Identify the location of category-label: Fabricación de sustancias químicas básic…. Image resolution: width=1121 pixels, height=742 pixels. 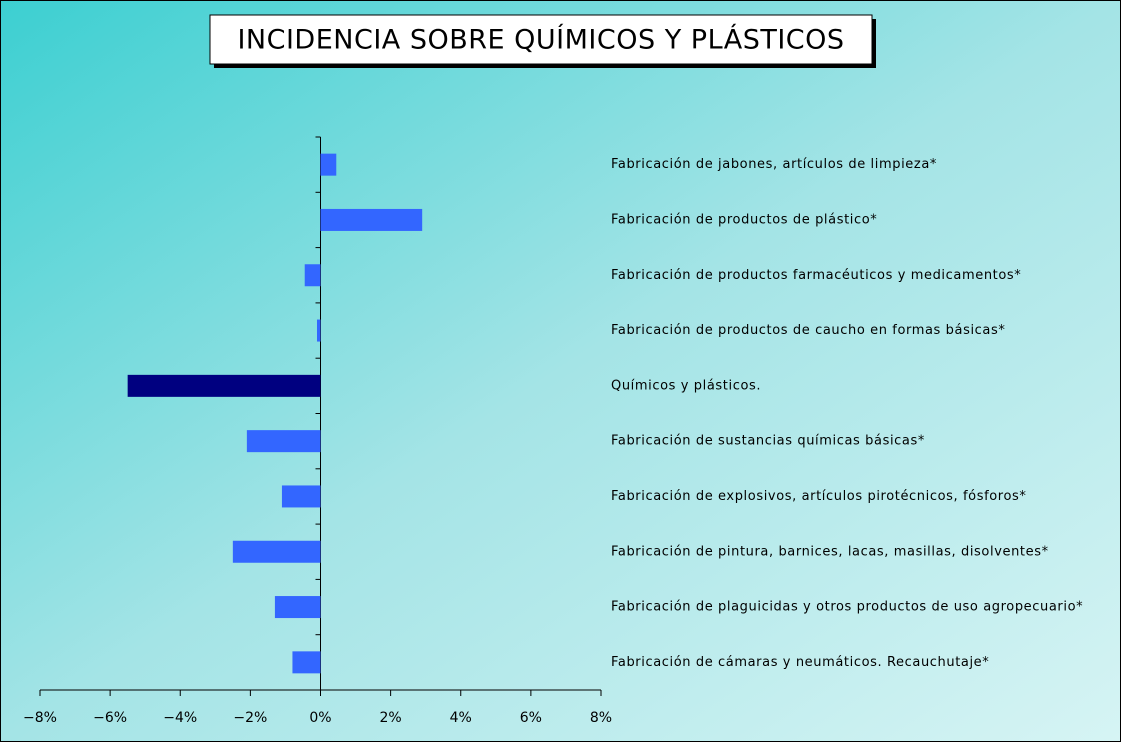
(768, 441).